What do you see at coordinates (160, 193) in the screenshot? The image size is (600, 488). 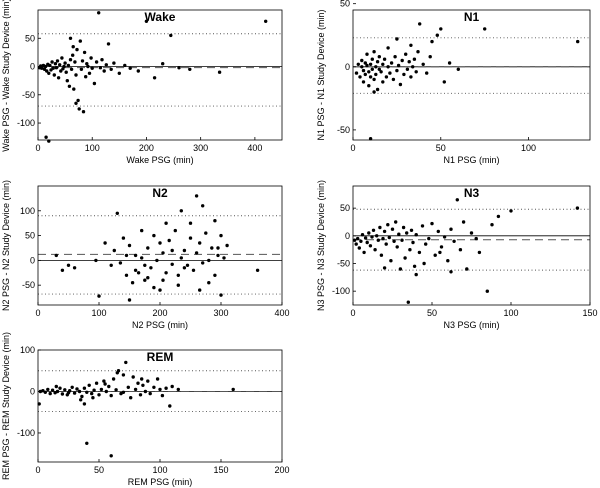 I see `n2-panel-title: N2` at bounding box center [160, 193].